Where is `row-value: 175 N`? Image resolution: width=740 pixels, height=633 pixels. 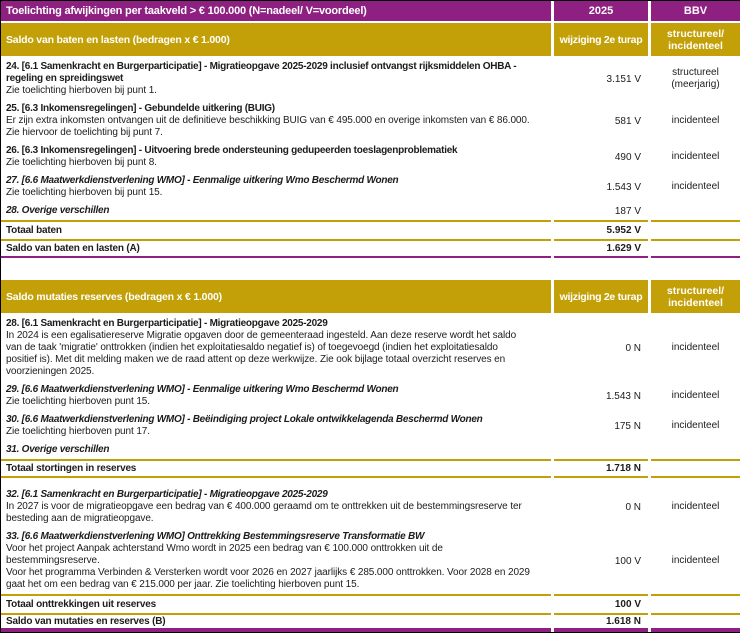
row-value: 175 N is located at coordinates (627, 426).